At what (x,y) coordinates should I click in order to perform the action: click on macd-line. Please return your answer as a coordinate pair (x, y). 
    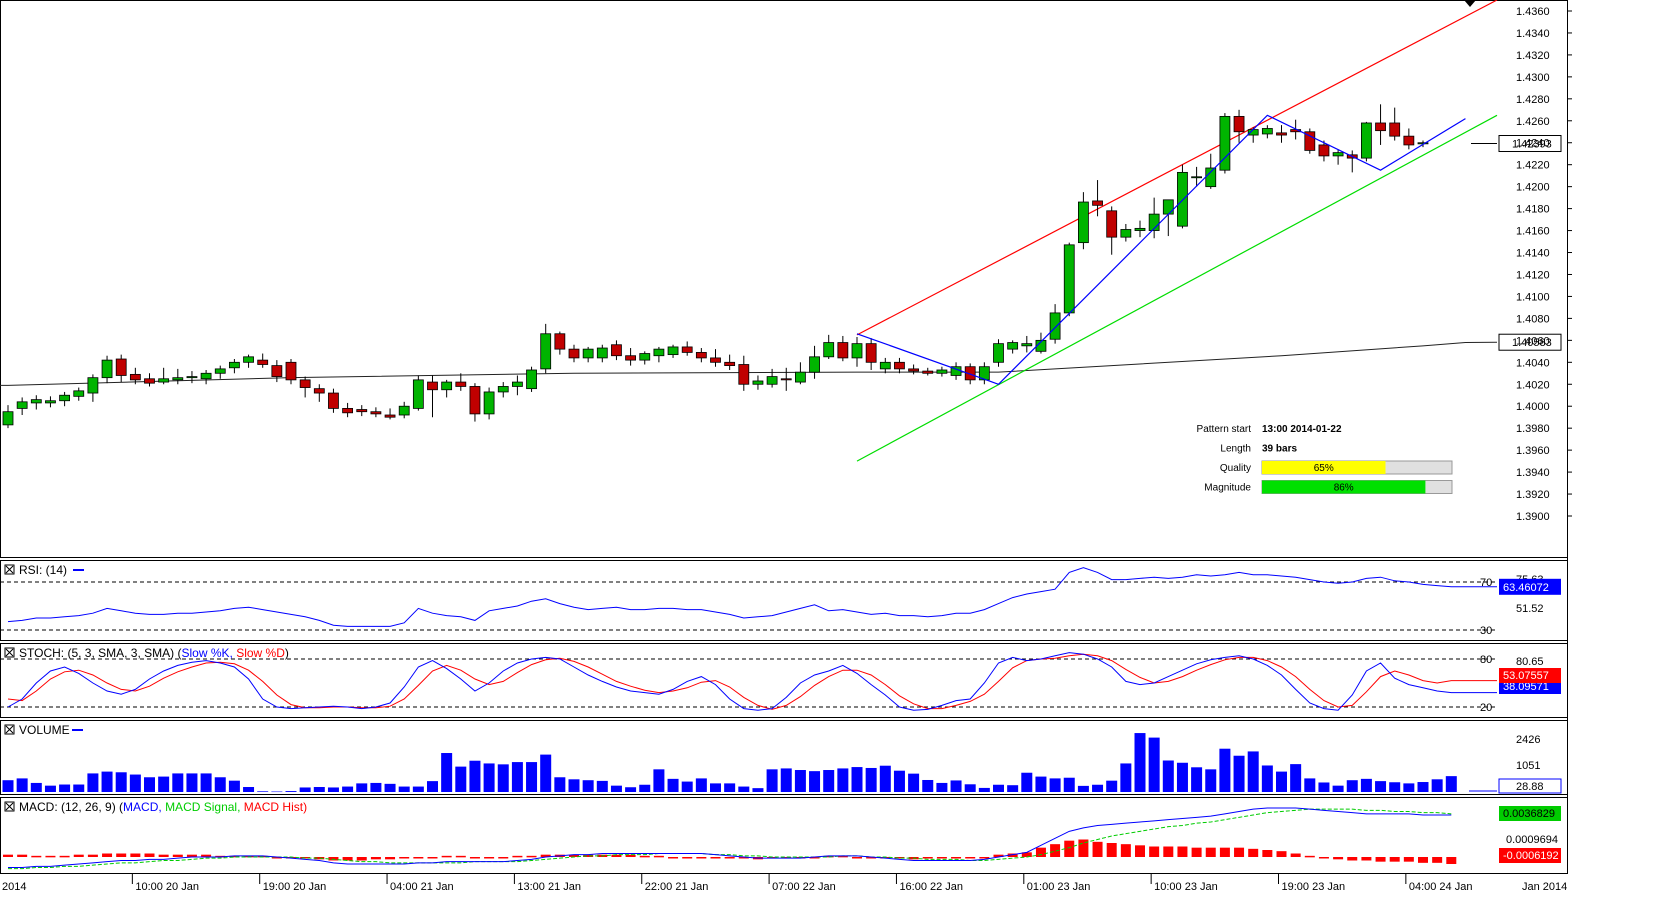
    Looking at the image, I should click on (730, 837).